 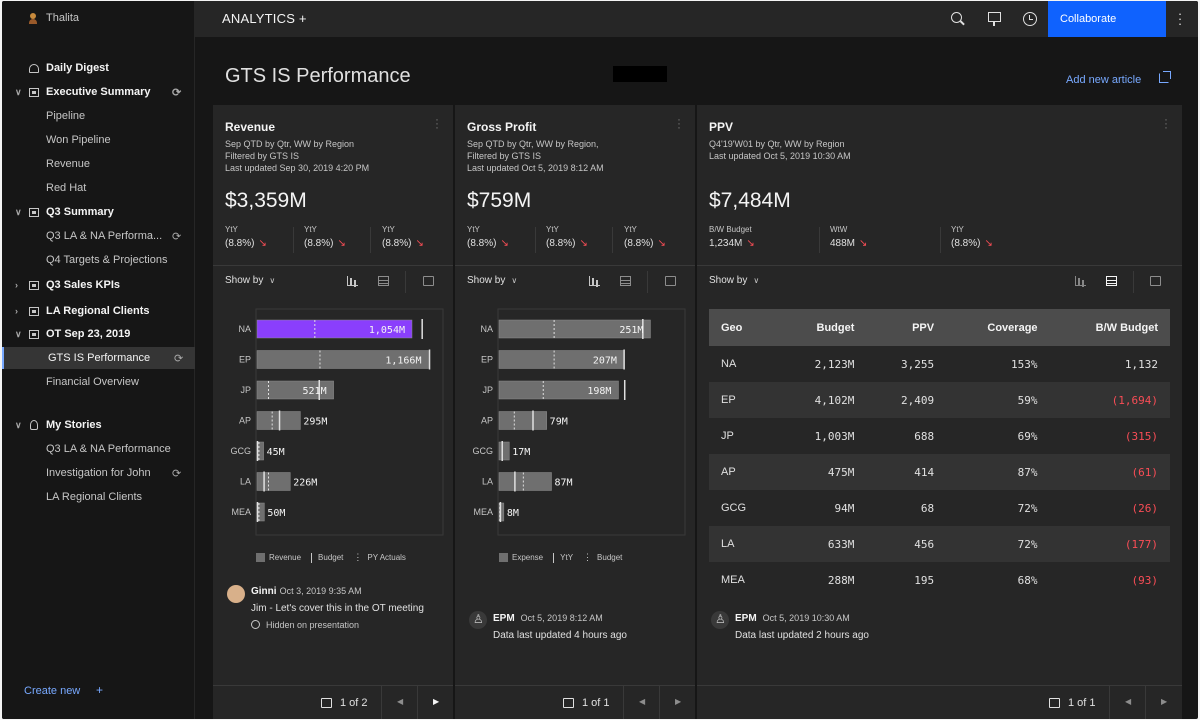 I want to click on column-header: Geo, so click(x=743, y=327).